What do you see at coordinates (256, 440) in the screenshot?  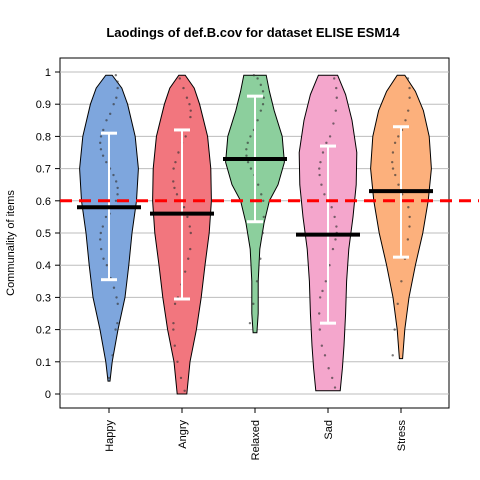 I see `x-tick-label: Relaxed` at bounding box center [256, 440].